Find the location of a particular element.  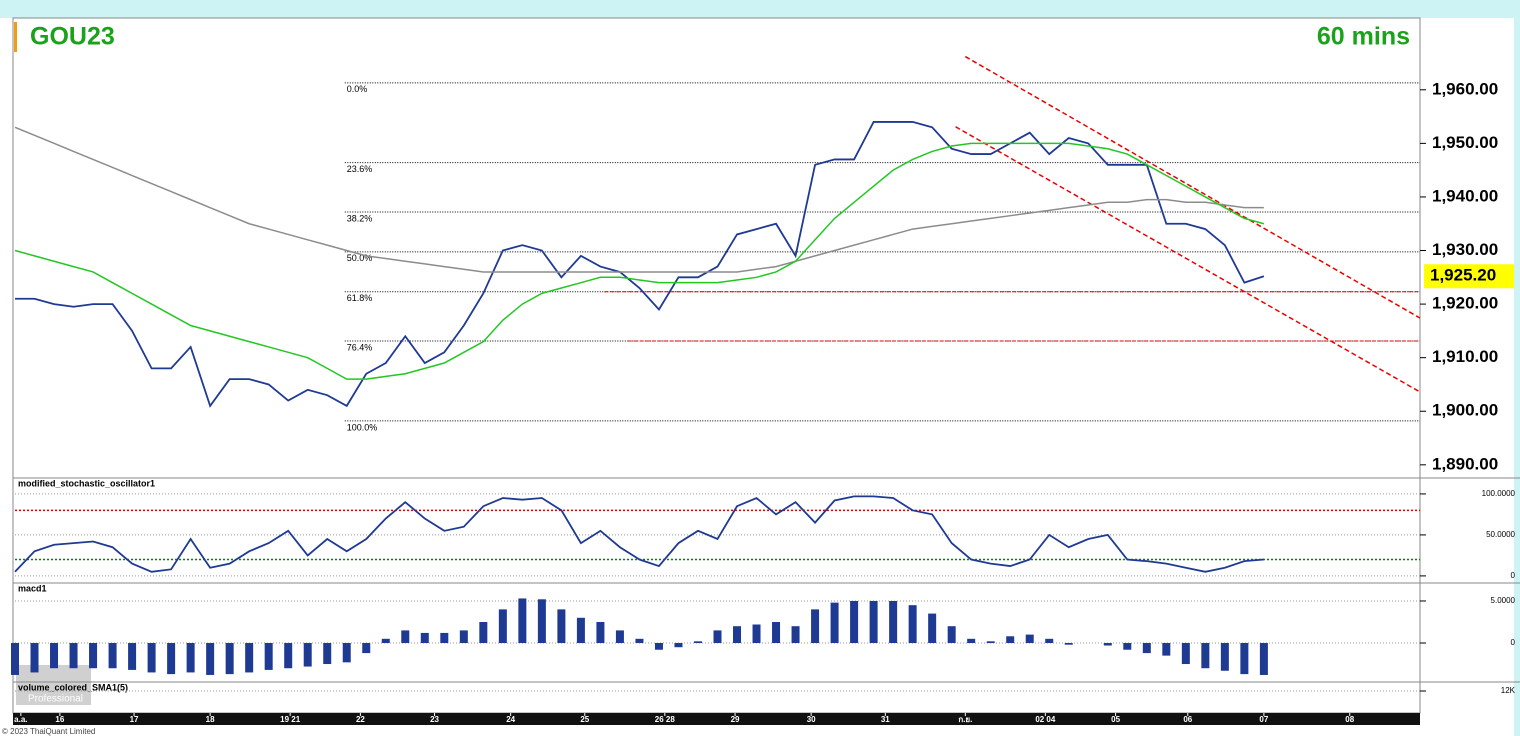

x-tick-label: 23 is located at coordinates (434, 719).